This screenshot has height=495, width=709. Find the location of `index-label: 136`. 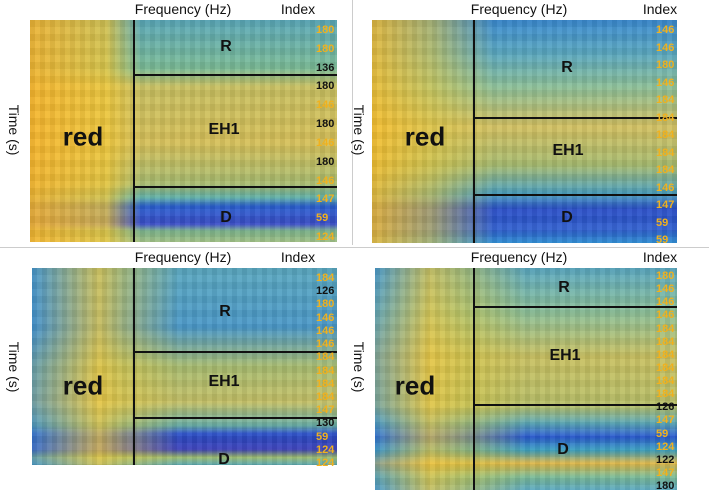

index-label: 136 is located at coordinates (325, 67).